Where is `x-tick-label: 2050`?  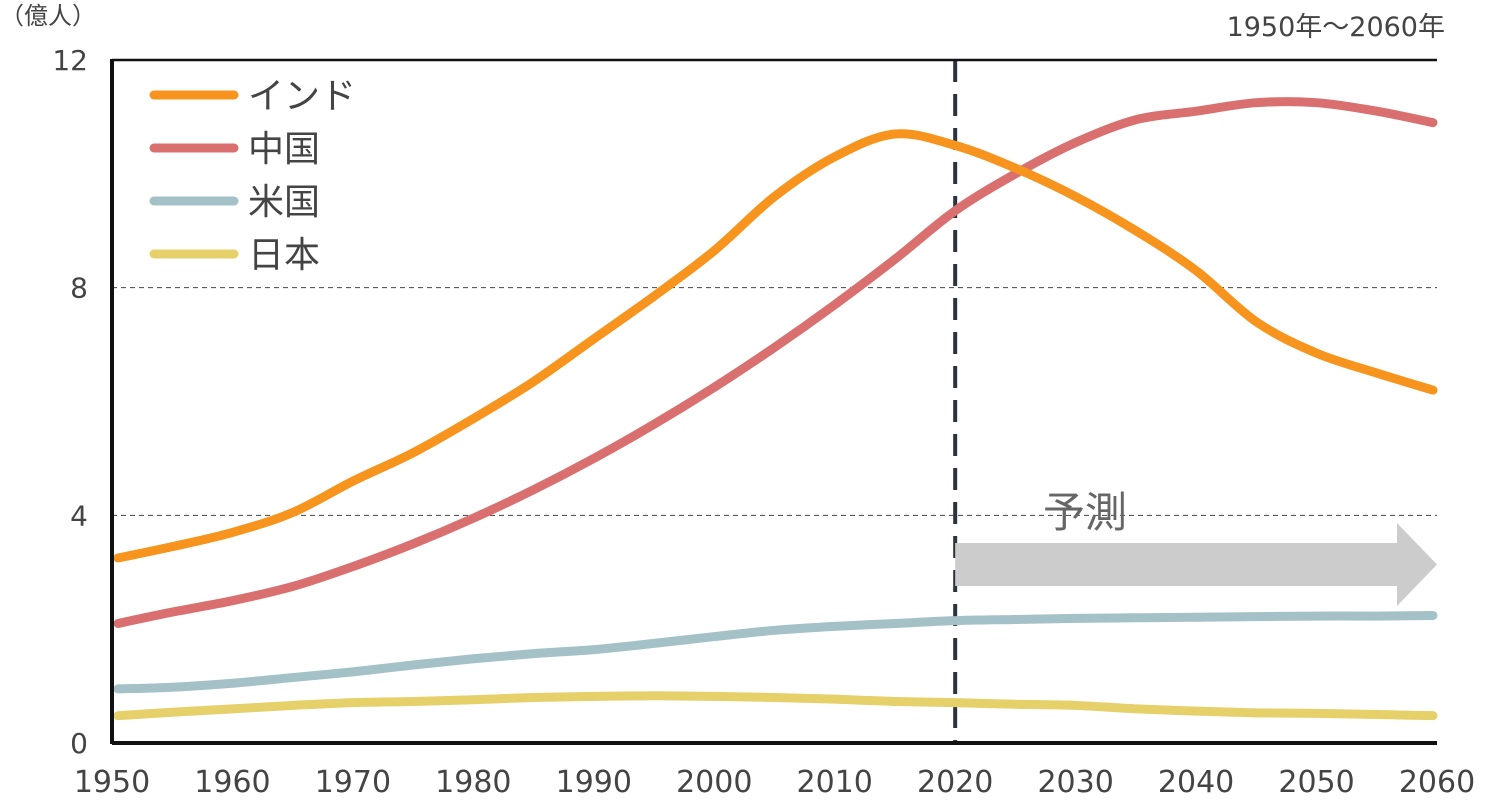 x-tick-label: 2050 is located at coordinates (1316, 782).